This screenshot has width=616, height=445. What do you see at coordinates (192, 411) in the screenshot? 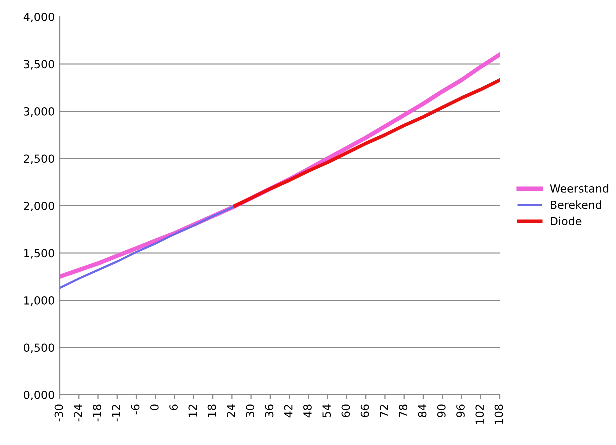
I see `x-tick-label: 12` at bounding box center [192, 411].